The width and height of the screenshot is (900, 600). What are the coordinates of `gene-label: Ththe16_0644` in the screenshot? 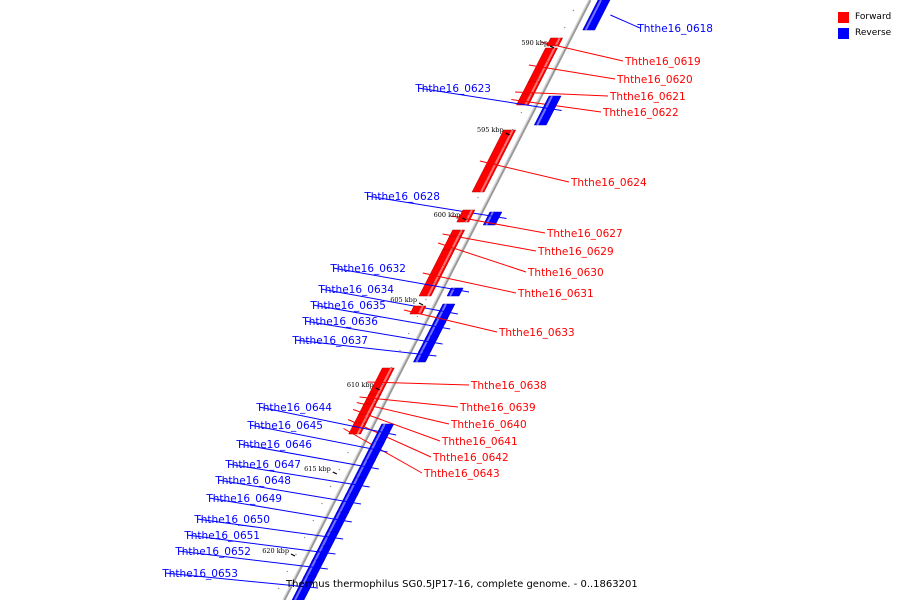 It's located at (293, 408).